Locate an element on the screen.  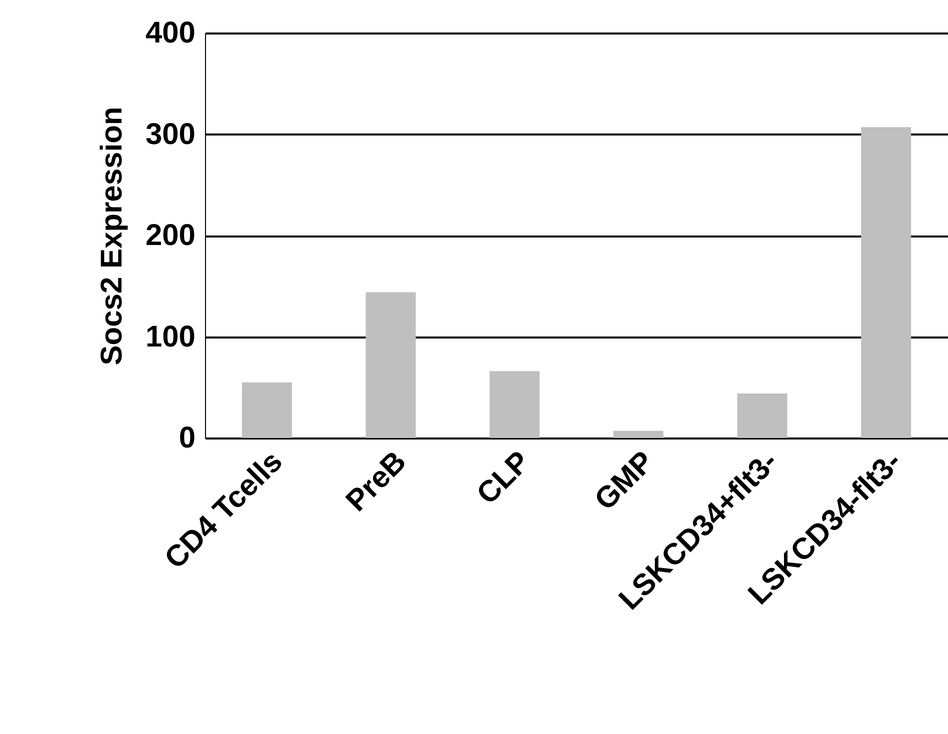
y-tick-label: 200 is located at coordinates (170, 235).